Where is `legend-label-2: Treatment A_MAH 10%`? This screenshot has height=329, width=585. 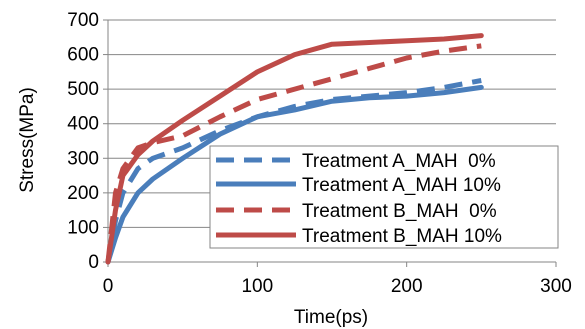
legend-label-2: Treatment A_MAH 10% is located at coordinates (401, 185).